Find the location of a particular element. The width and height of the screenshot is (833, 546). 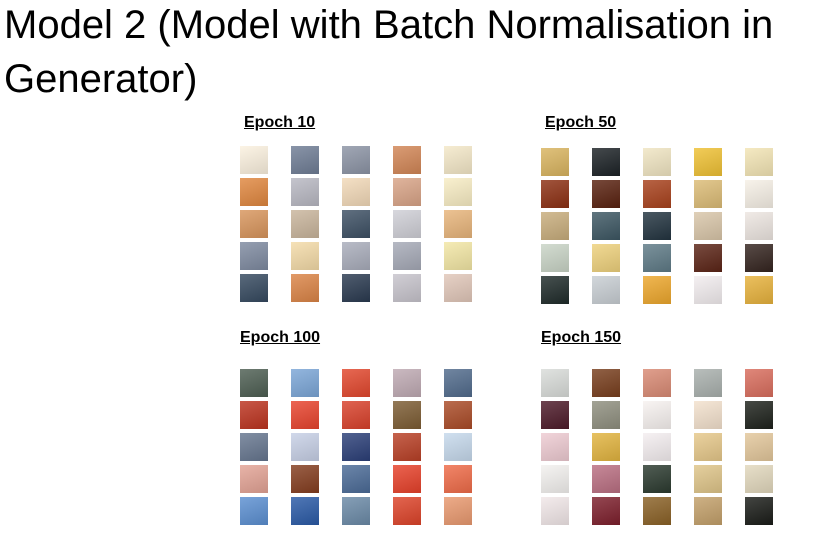

panel-label: Epoch 10 is located at coordinates (280, 122).